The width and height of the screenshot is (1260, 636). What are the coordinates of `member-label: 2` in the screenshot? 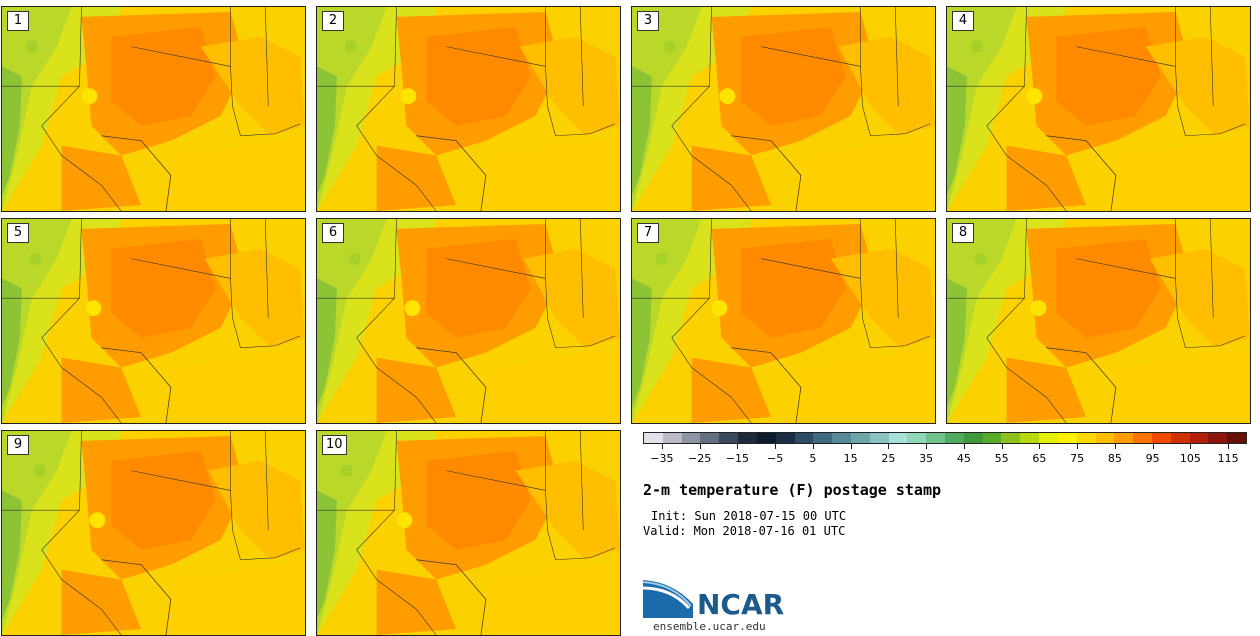 It's located at (333, 21).